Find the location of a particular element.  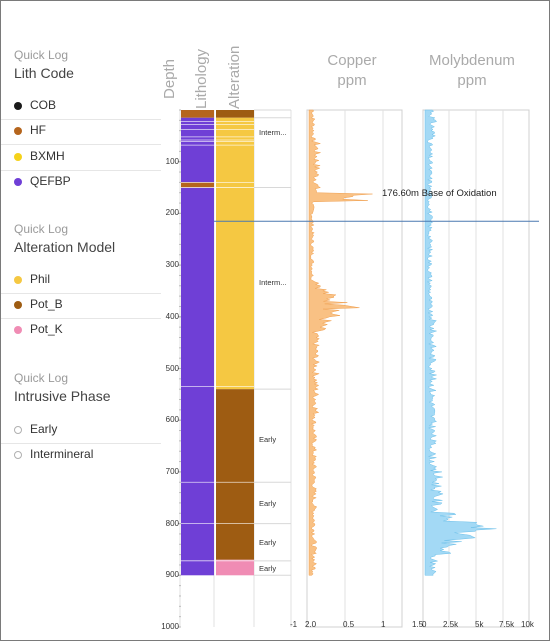

alteration-model-title: Alteration Model is located at coordinates (65, 247).